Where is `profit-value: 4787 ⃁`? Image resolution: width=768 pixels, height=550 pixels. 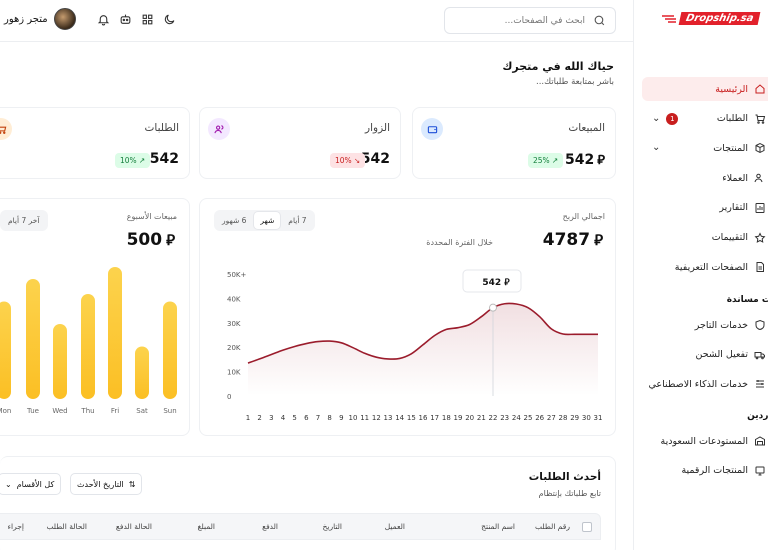 profit-value: 4787 ⃁ is located at coordinates (572, 240).